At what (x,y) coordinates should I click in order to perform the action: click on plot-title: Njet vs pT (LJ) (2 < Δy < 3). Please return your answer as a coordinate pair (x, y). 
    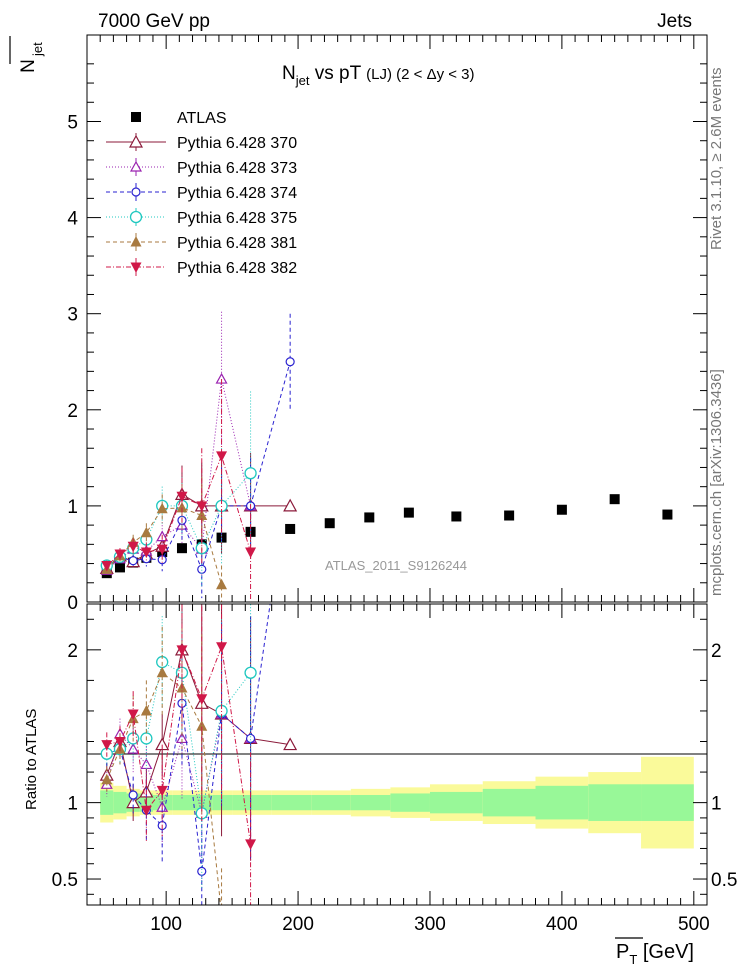
    Looking at the image, I should click on (378, 75).